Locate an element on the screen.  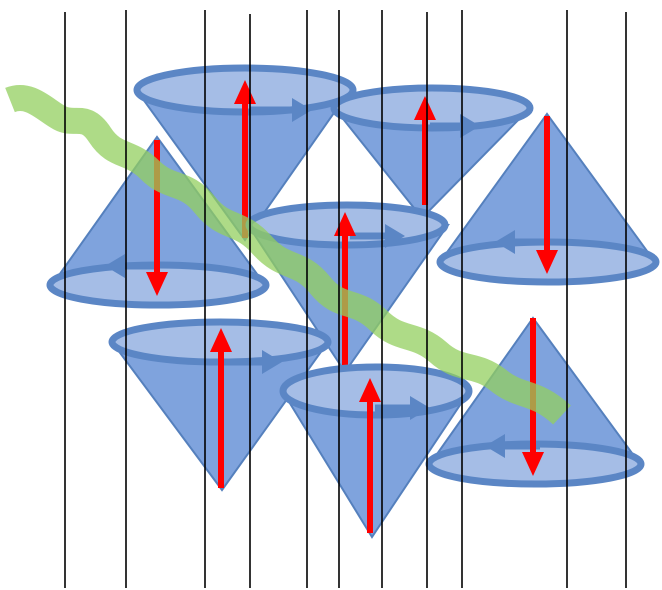
cone-2-rim is located at coordinates (432, 108).